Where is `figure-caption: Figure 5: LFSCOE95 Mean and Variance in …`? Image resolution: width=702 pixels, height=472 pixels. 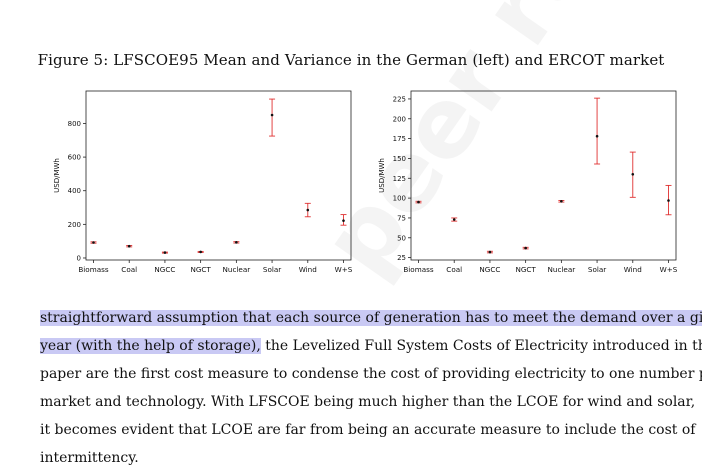
figure-caption: Figure 5: LFSCOE95 Mean and Variance in … is located at coordinates (351, 60).